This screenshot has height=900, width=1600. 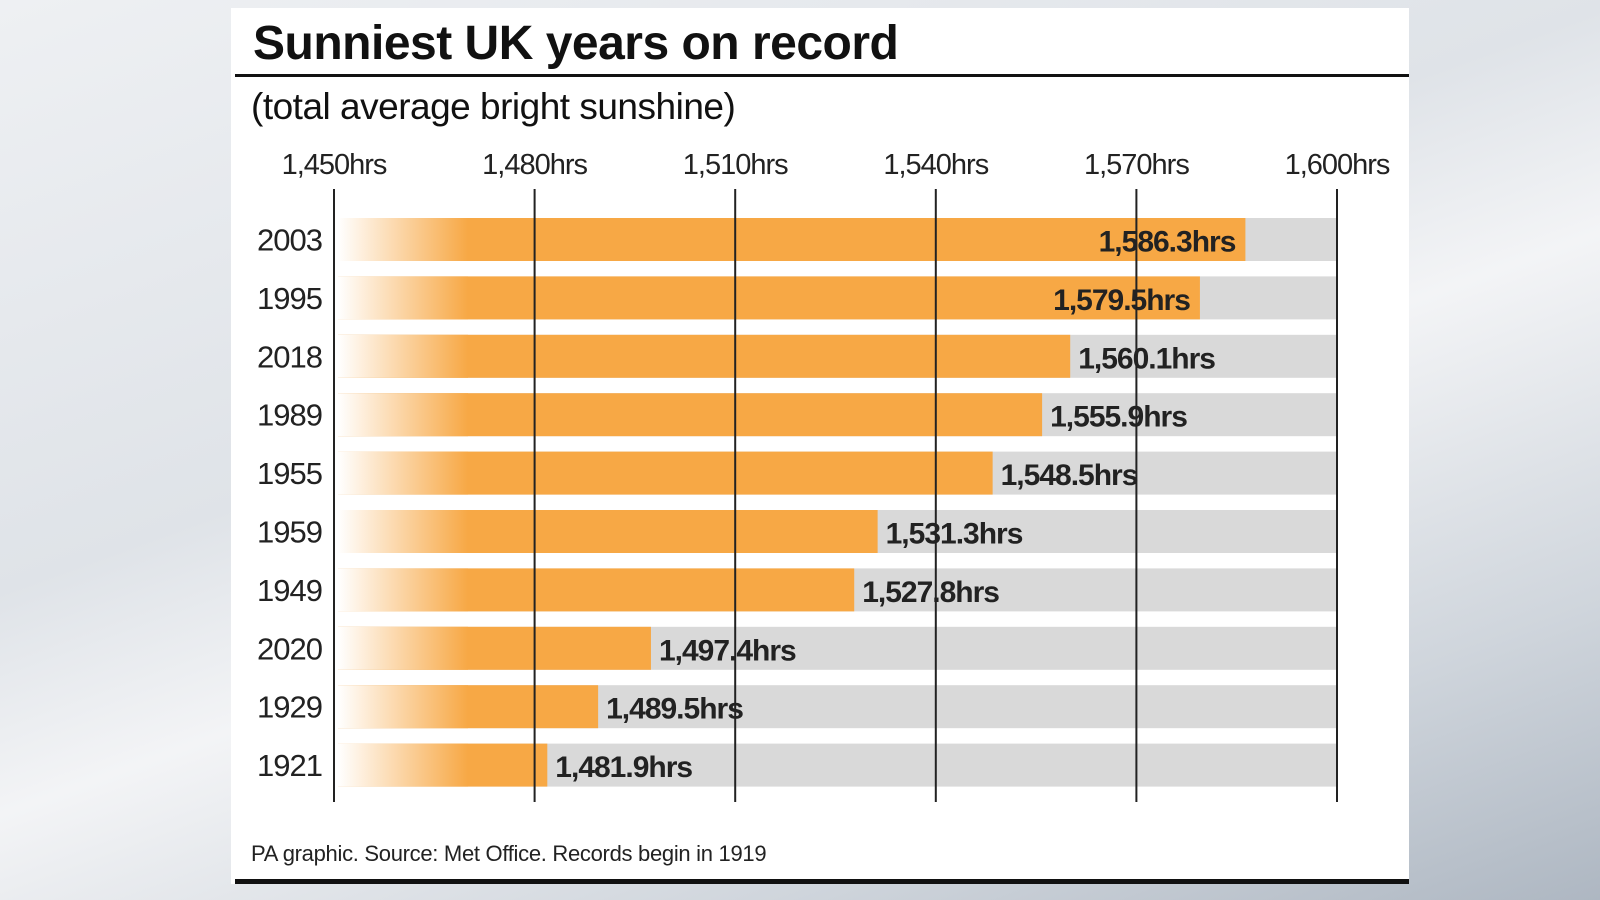 I want to click on value-label: 1,527.8hrs, so click(x=930, y=592).